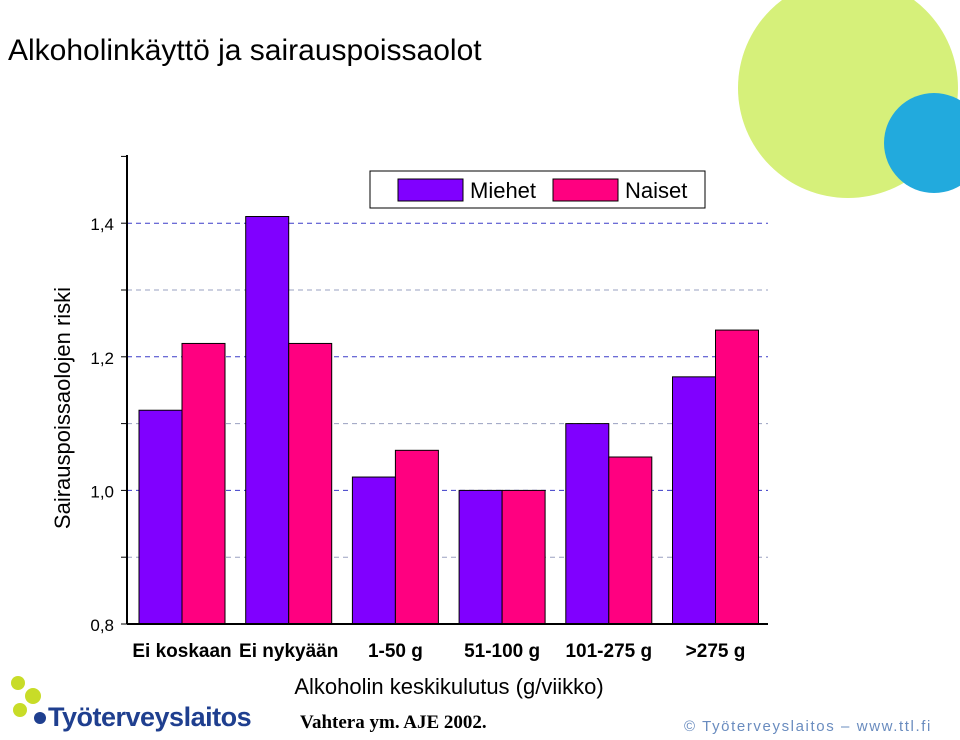 This screenshot has height=740, width=960. I want to click on x-tick-label: Ei koskaan, so click(181, 651).